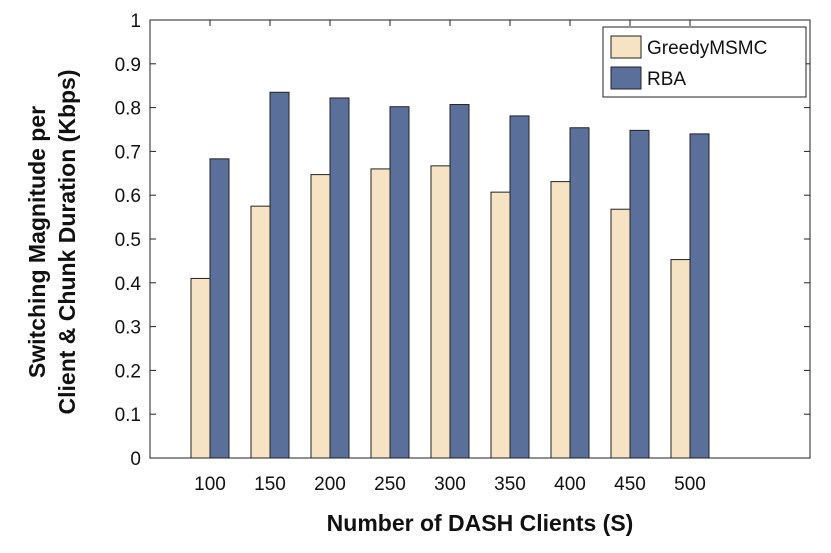 This screenshot has height=553, width=831. Describe the element at coordinates (390, 484) in the screenshot. I see `x-tick-label: 250` at that location.